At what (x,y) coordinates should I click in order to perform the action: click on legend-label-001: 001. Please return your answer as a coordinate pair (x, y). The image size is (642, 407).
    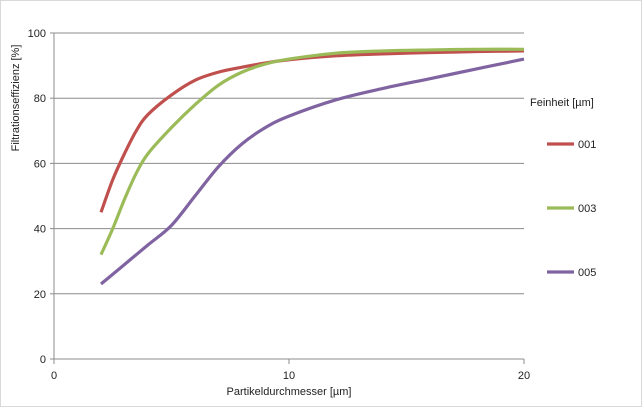
    Looking at the image, I should click on (587, 145).